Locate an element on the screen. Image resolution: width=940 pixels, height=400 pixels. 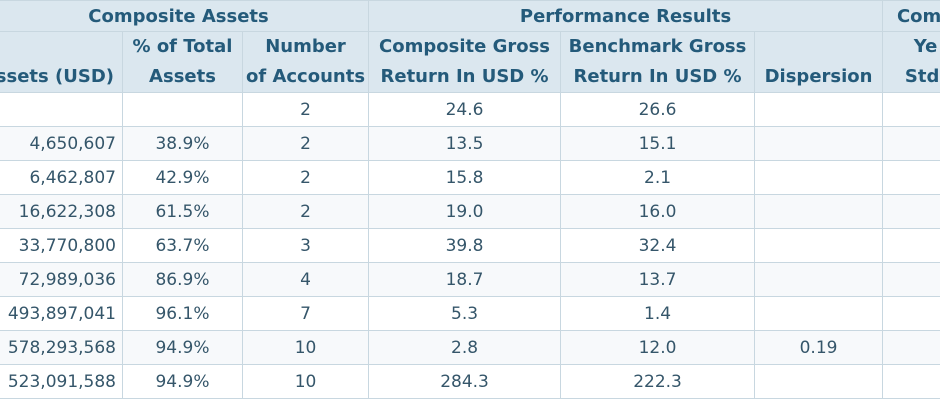
cell-assets: 72,989,036 is located at coordinates (61, 279).